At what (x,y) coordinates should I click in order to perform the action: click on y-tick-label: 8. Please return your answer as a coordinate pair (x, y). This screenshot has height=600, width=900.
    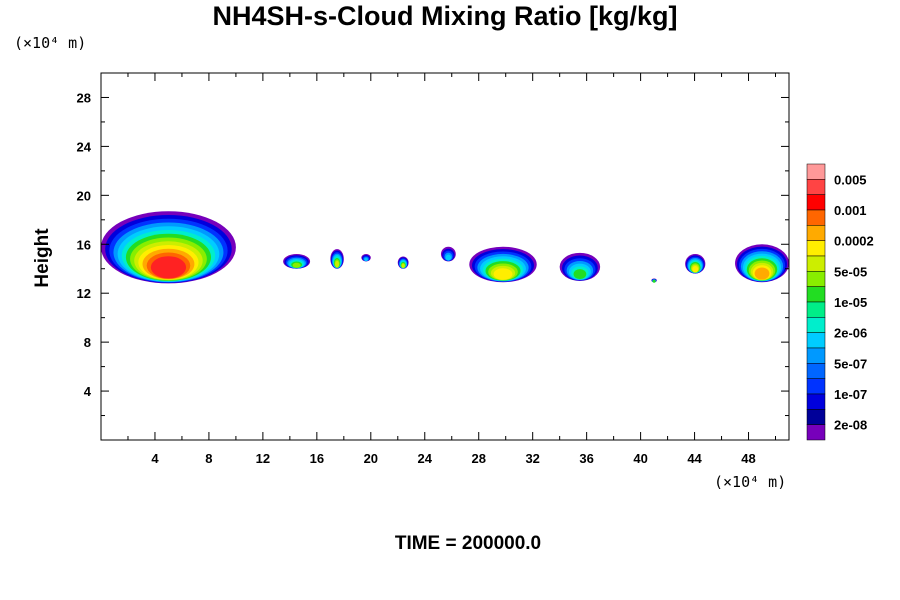
    Looking at the image, I should click on (87, 342).